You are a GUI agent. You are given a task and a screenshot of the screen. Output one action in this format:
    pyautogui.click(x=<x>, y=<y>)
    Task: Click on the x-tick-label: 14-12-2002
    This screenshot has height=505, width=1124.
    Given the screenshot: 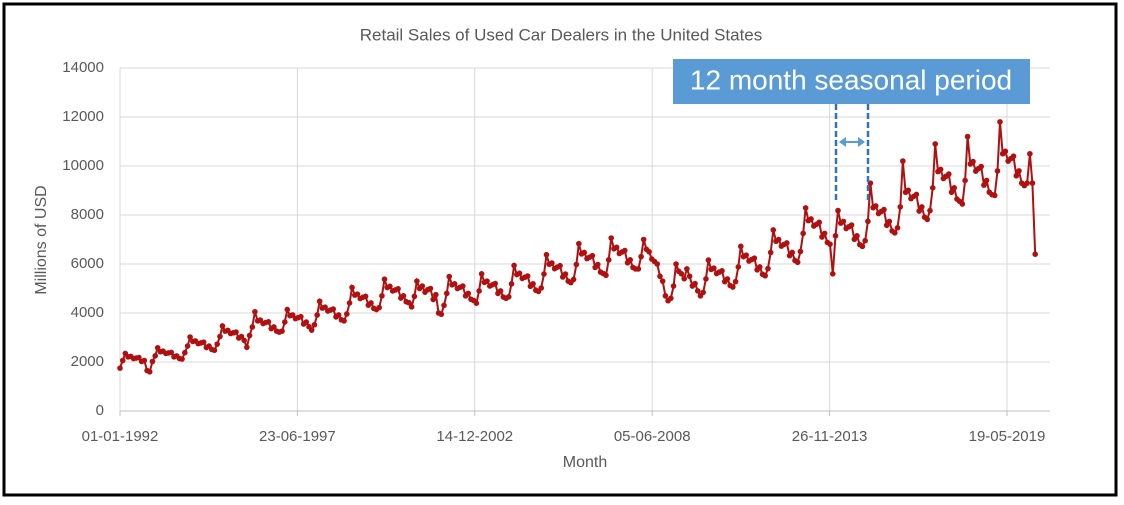 What is the action you would take?
    pyautogui.click(x=474, y=436)
    